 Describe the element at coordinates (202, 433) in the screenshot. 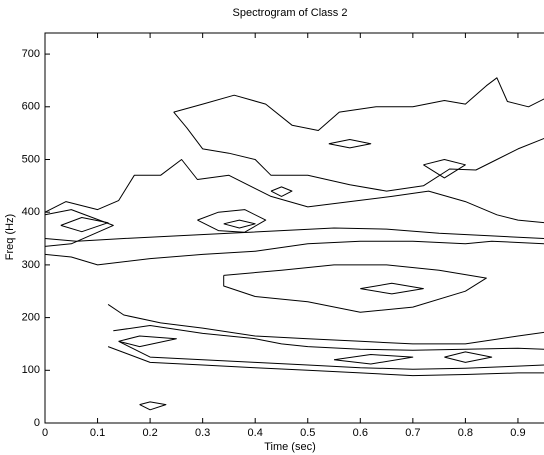

I see `x-tick-label: 0.3` at that location.